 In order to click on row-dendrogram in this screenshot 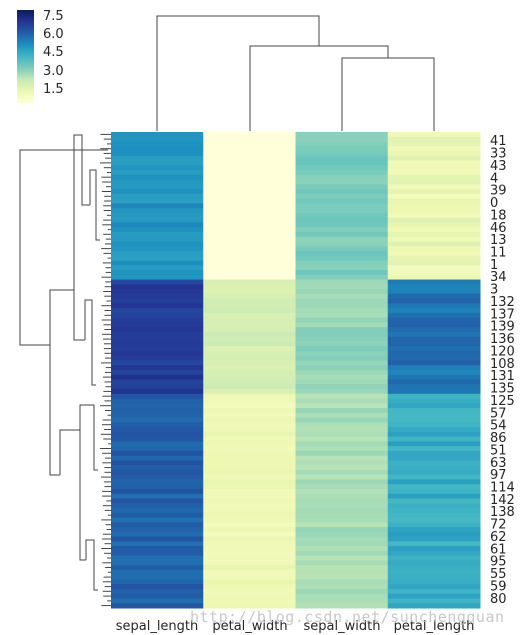, I will do `click(65, 370)`.